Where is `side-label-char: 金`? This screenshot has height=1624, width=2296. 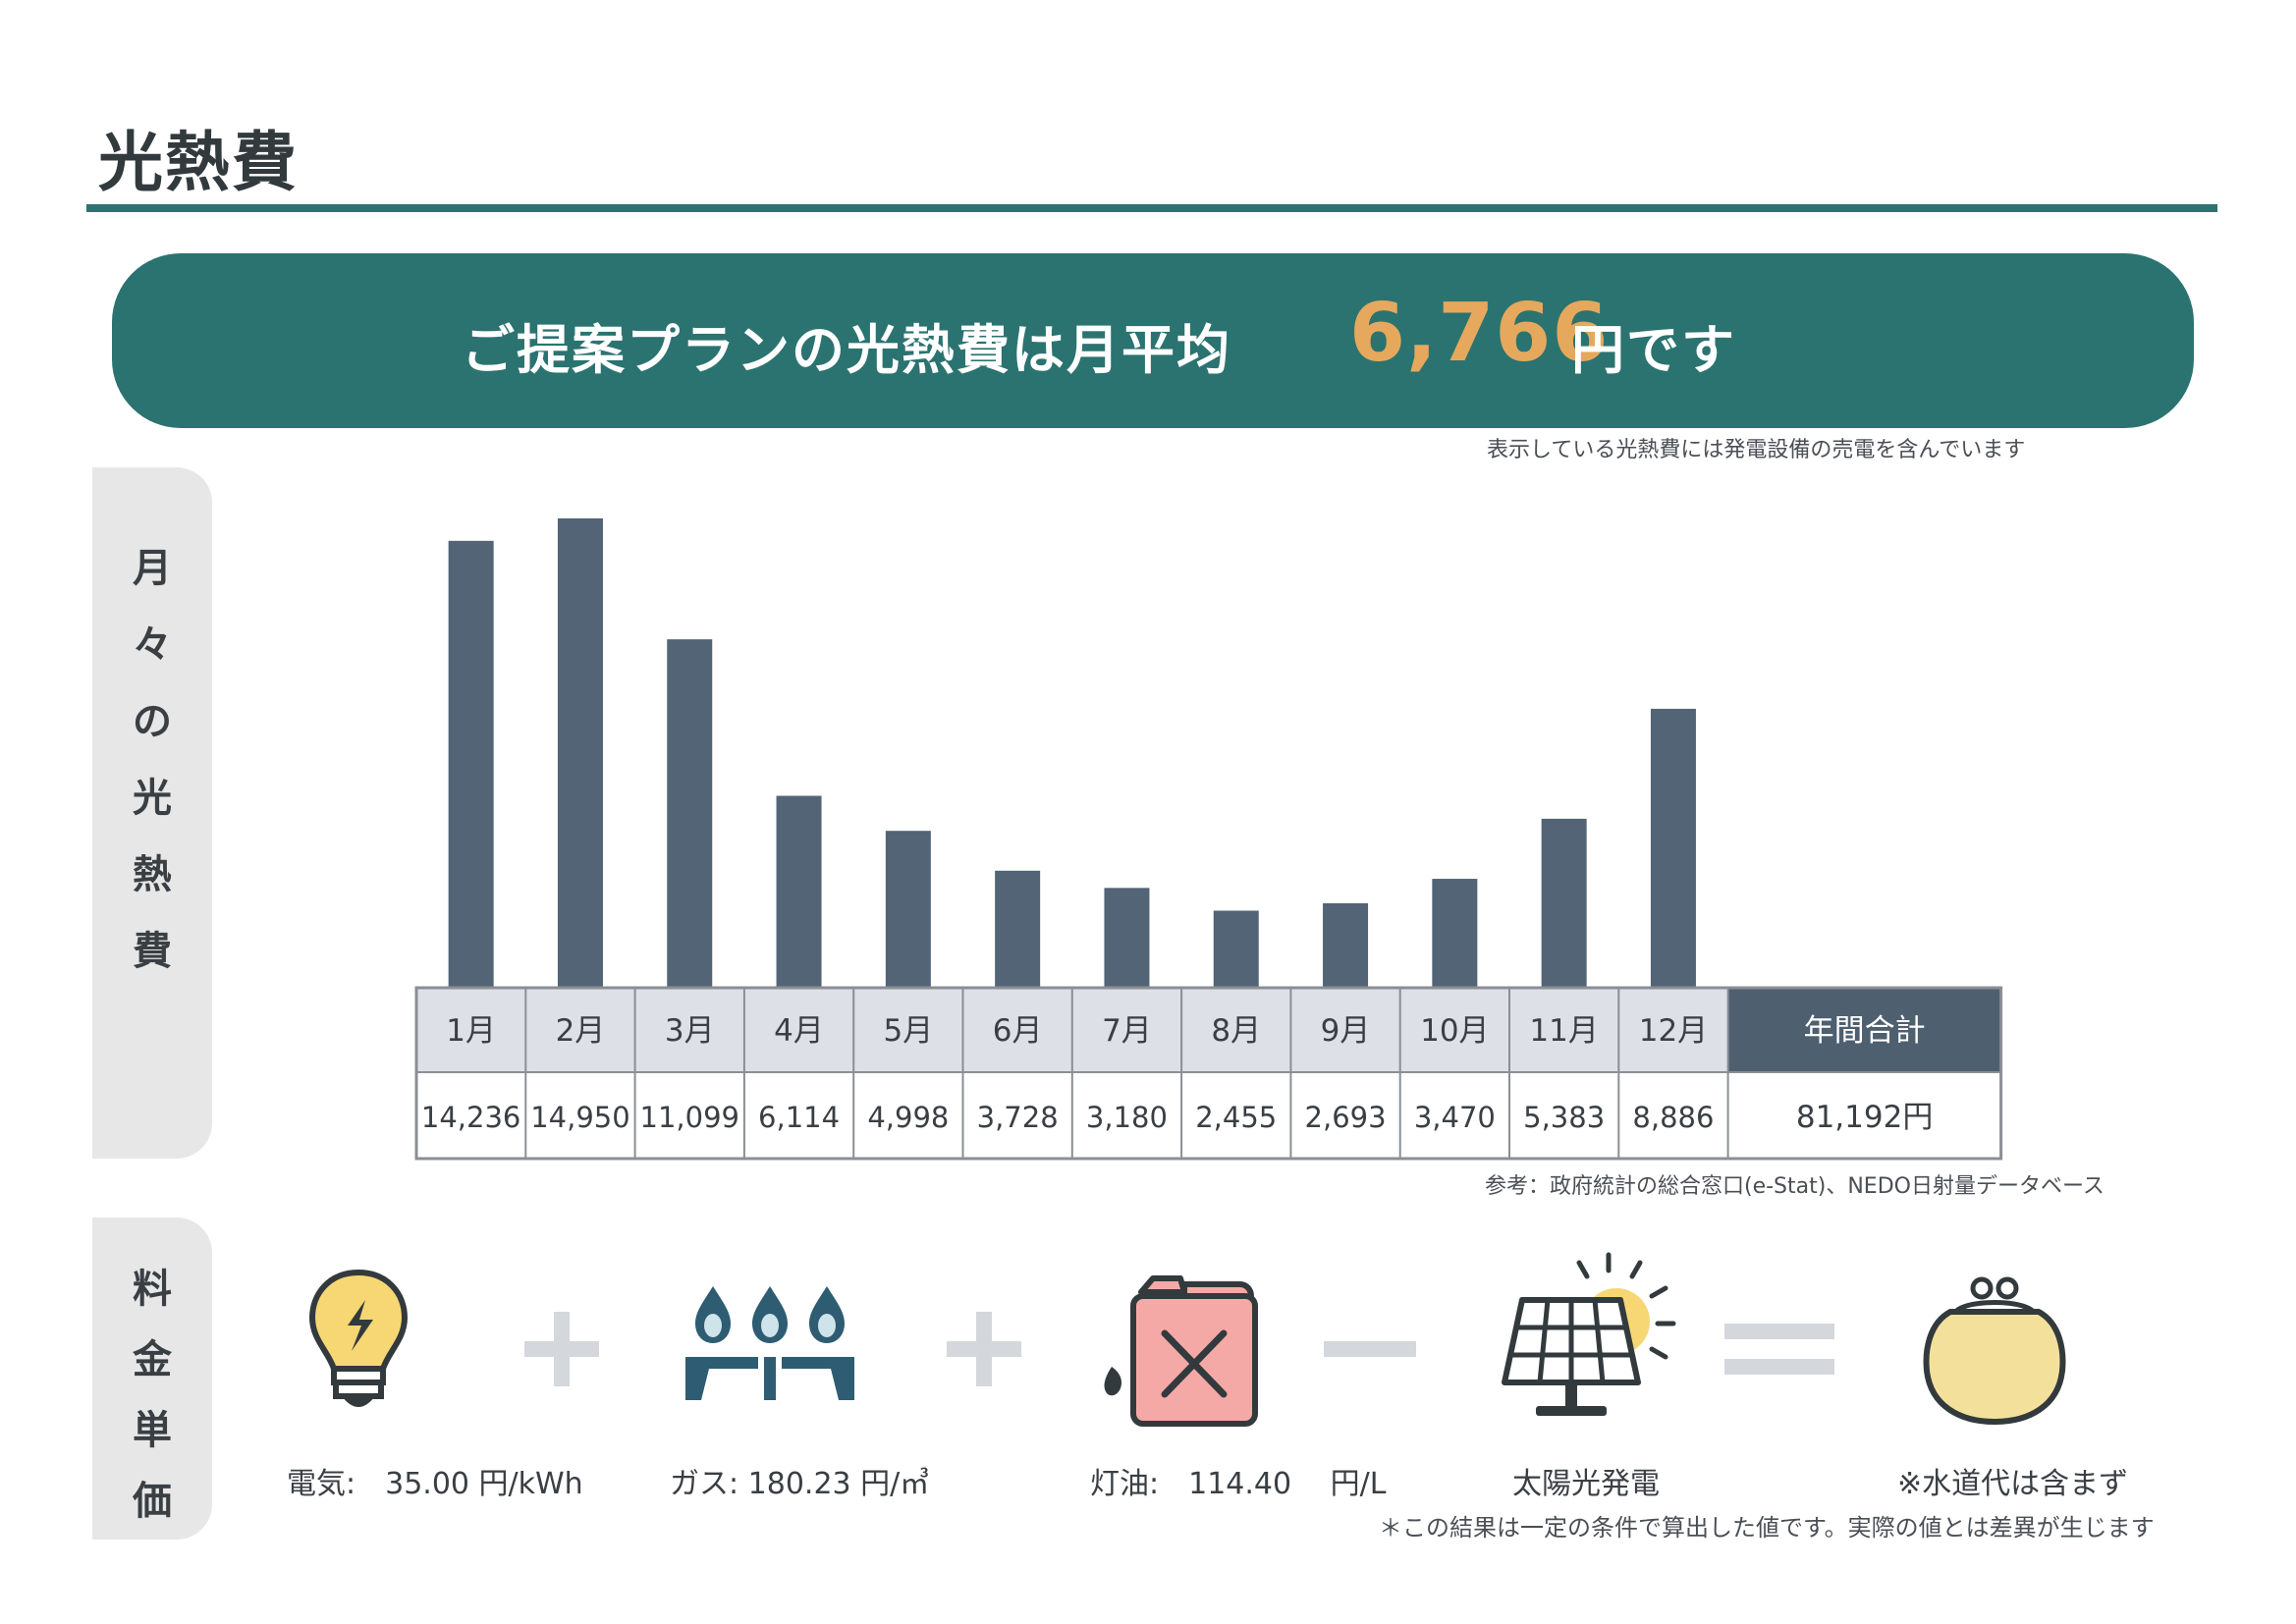
side-label-char: 金 is located at coordinates (152, 1359).